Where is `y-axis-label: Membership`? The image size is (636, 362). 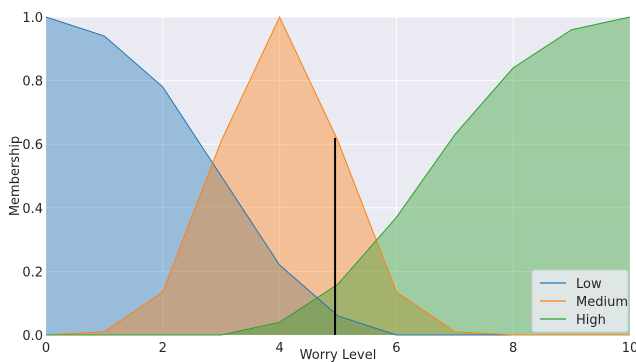 y-axis-label: Membership is located at coordinates (15, 176).